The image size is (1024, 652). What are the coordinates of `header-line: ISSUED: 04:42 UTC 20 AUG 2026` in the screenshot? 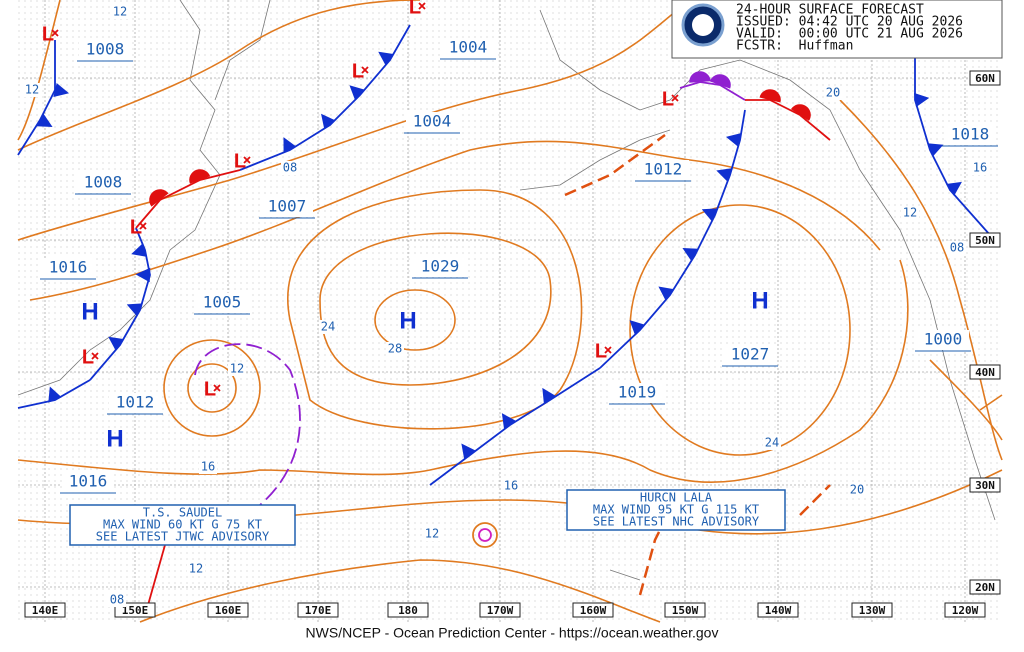 It's located at (849, 22).